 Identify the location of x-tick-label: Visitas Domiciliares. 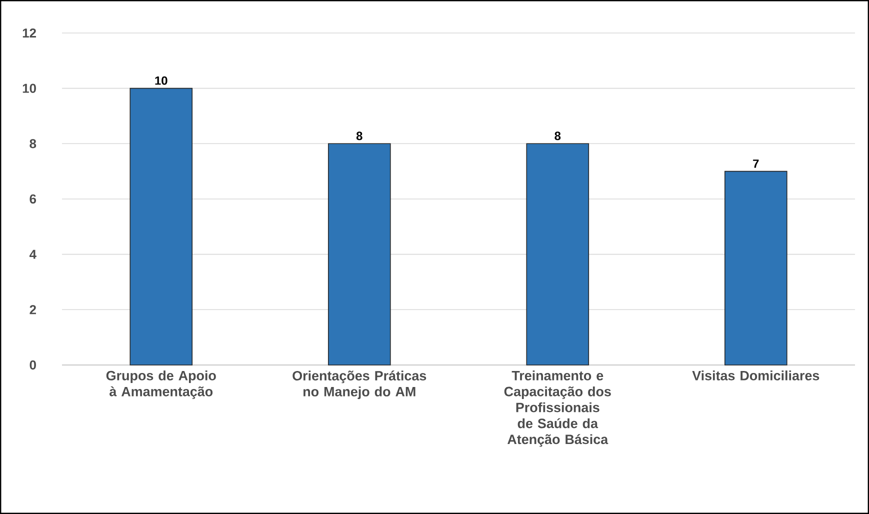
(756, 375).